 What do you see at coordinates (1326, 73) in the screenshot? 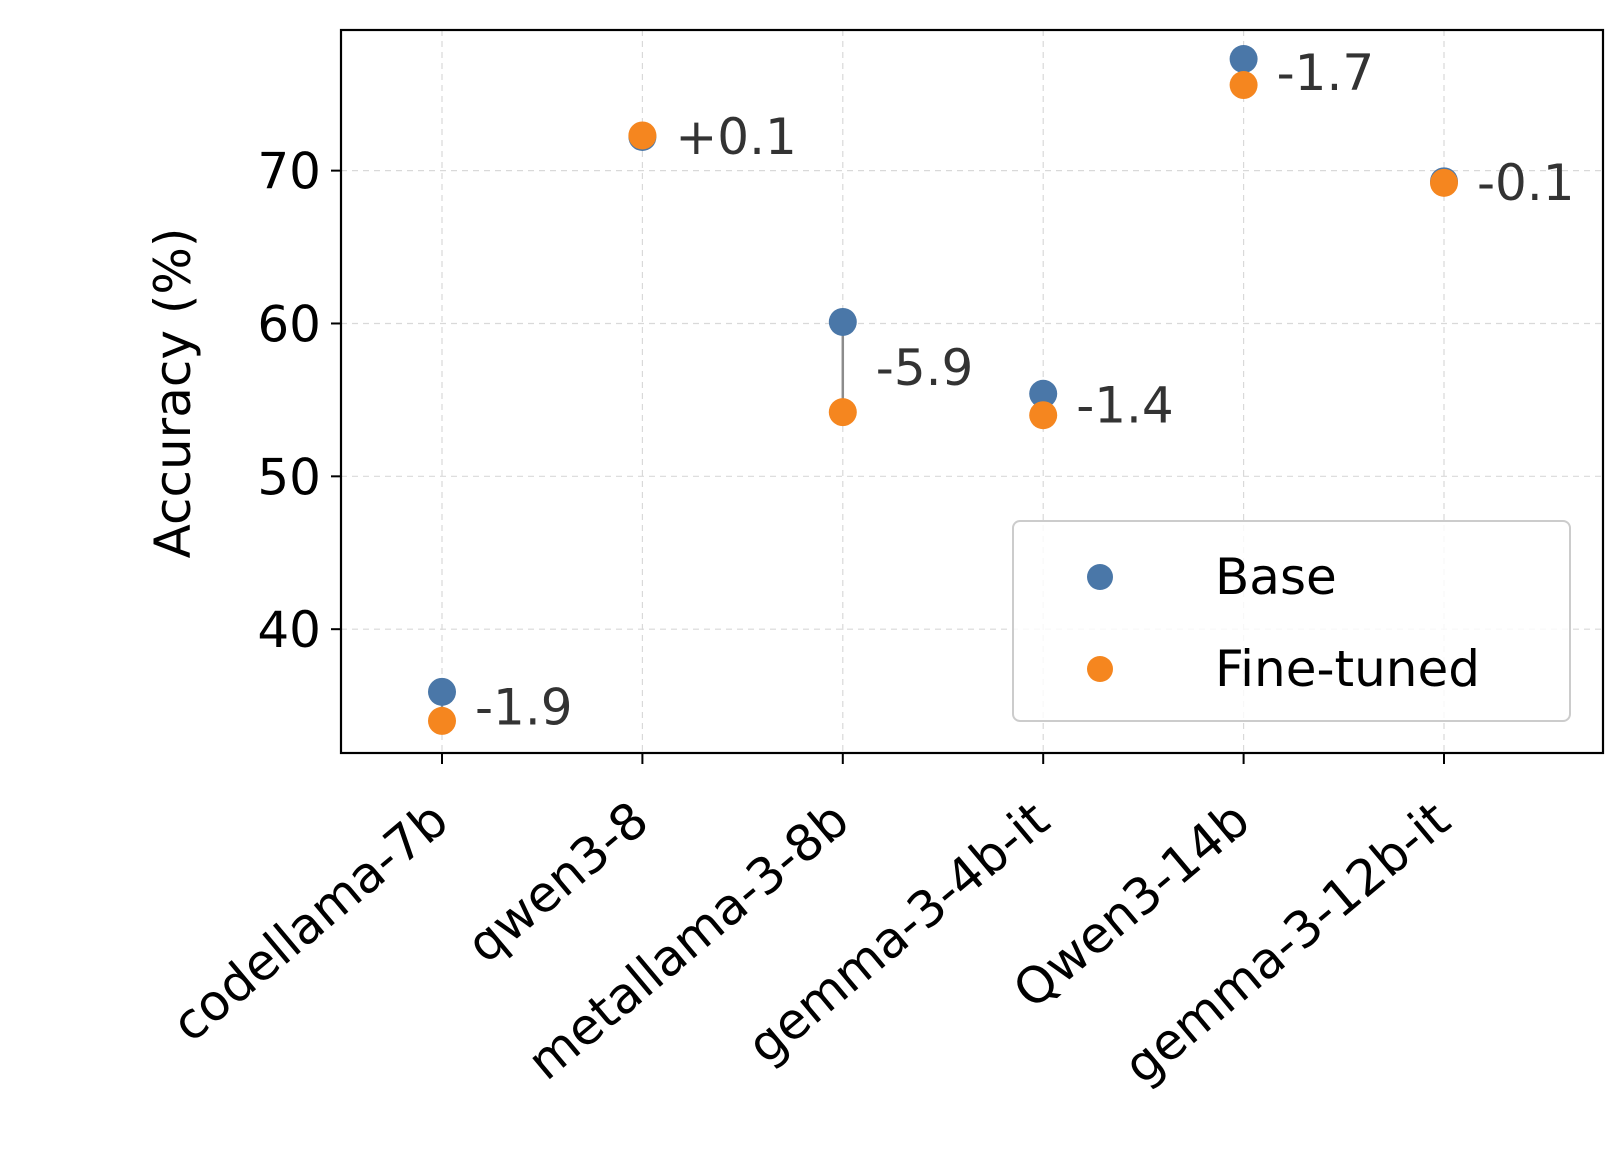
I see `delta-annotation: -1.7` at bounding box center [1326, 73].